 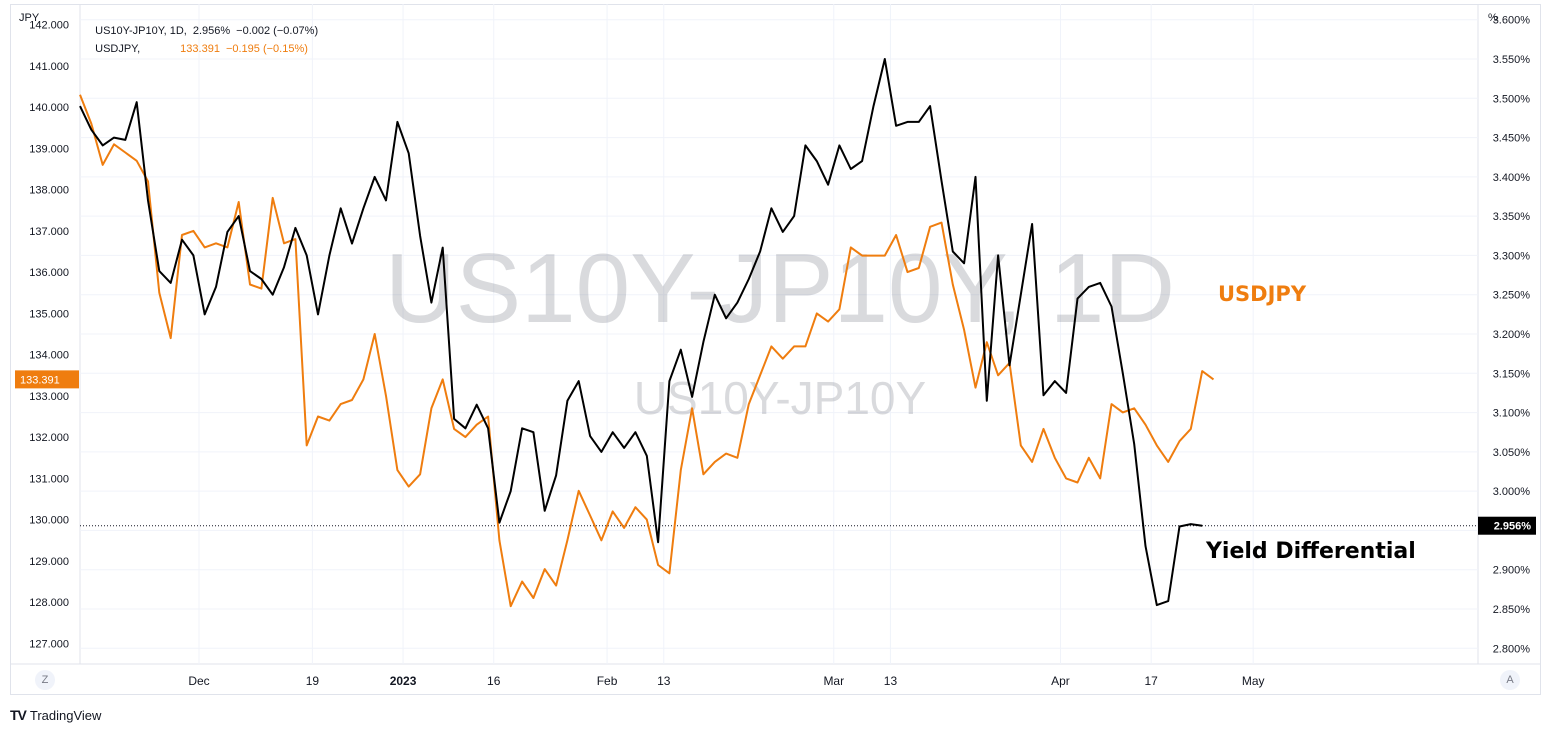 I want to click on left-tick-label: 137.000, so click(x=49, y=232).